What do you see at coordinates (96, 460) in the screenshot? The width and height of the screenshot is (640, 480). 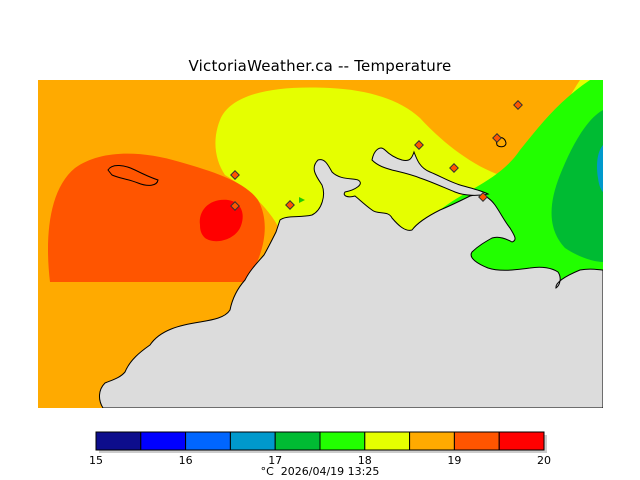 I see `legend-tick-label: 15` at bounding box center [96, 460].